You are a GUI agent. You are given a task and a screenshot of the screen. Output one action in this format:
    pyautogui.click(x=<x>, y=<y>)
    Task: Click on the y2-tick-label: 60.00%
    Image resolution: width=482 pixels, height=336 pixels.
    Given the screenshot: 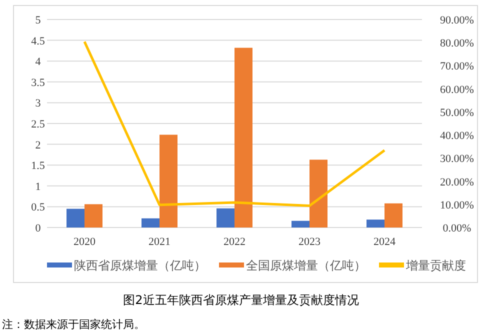 What is the action you would take?
    pyautogui.click(x=457, y=90)
    